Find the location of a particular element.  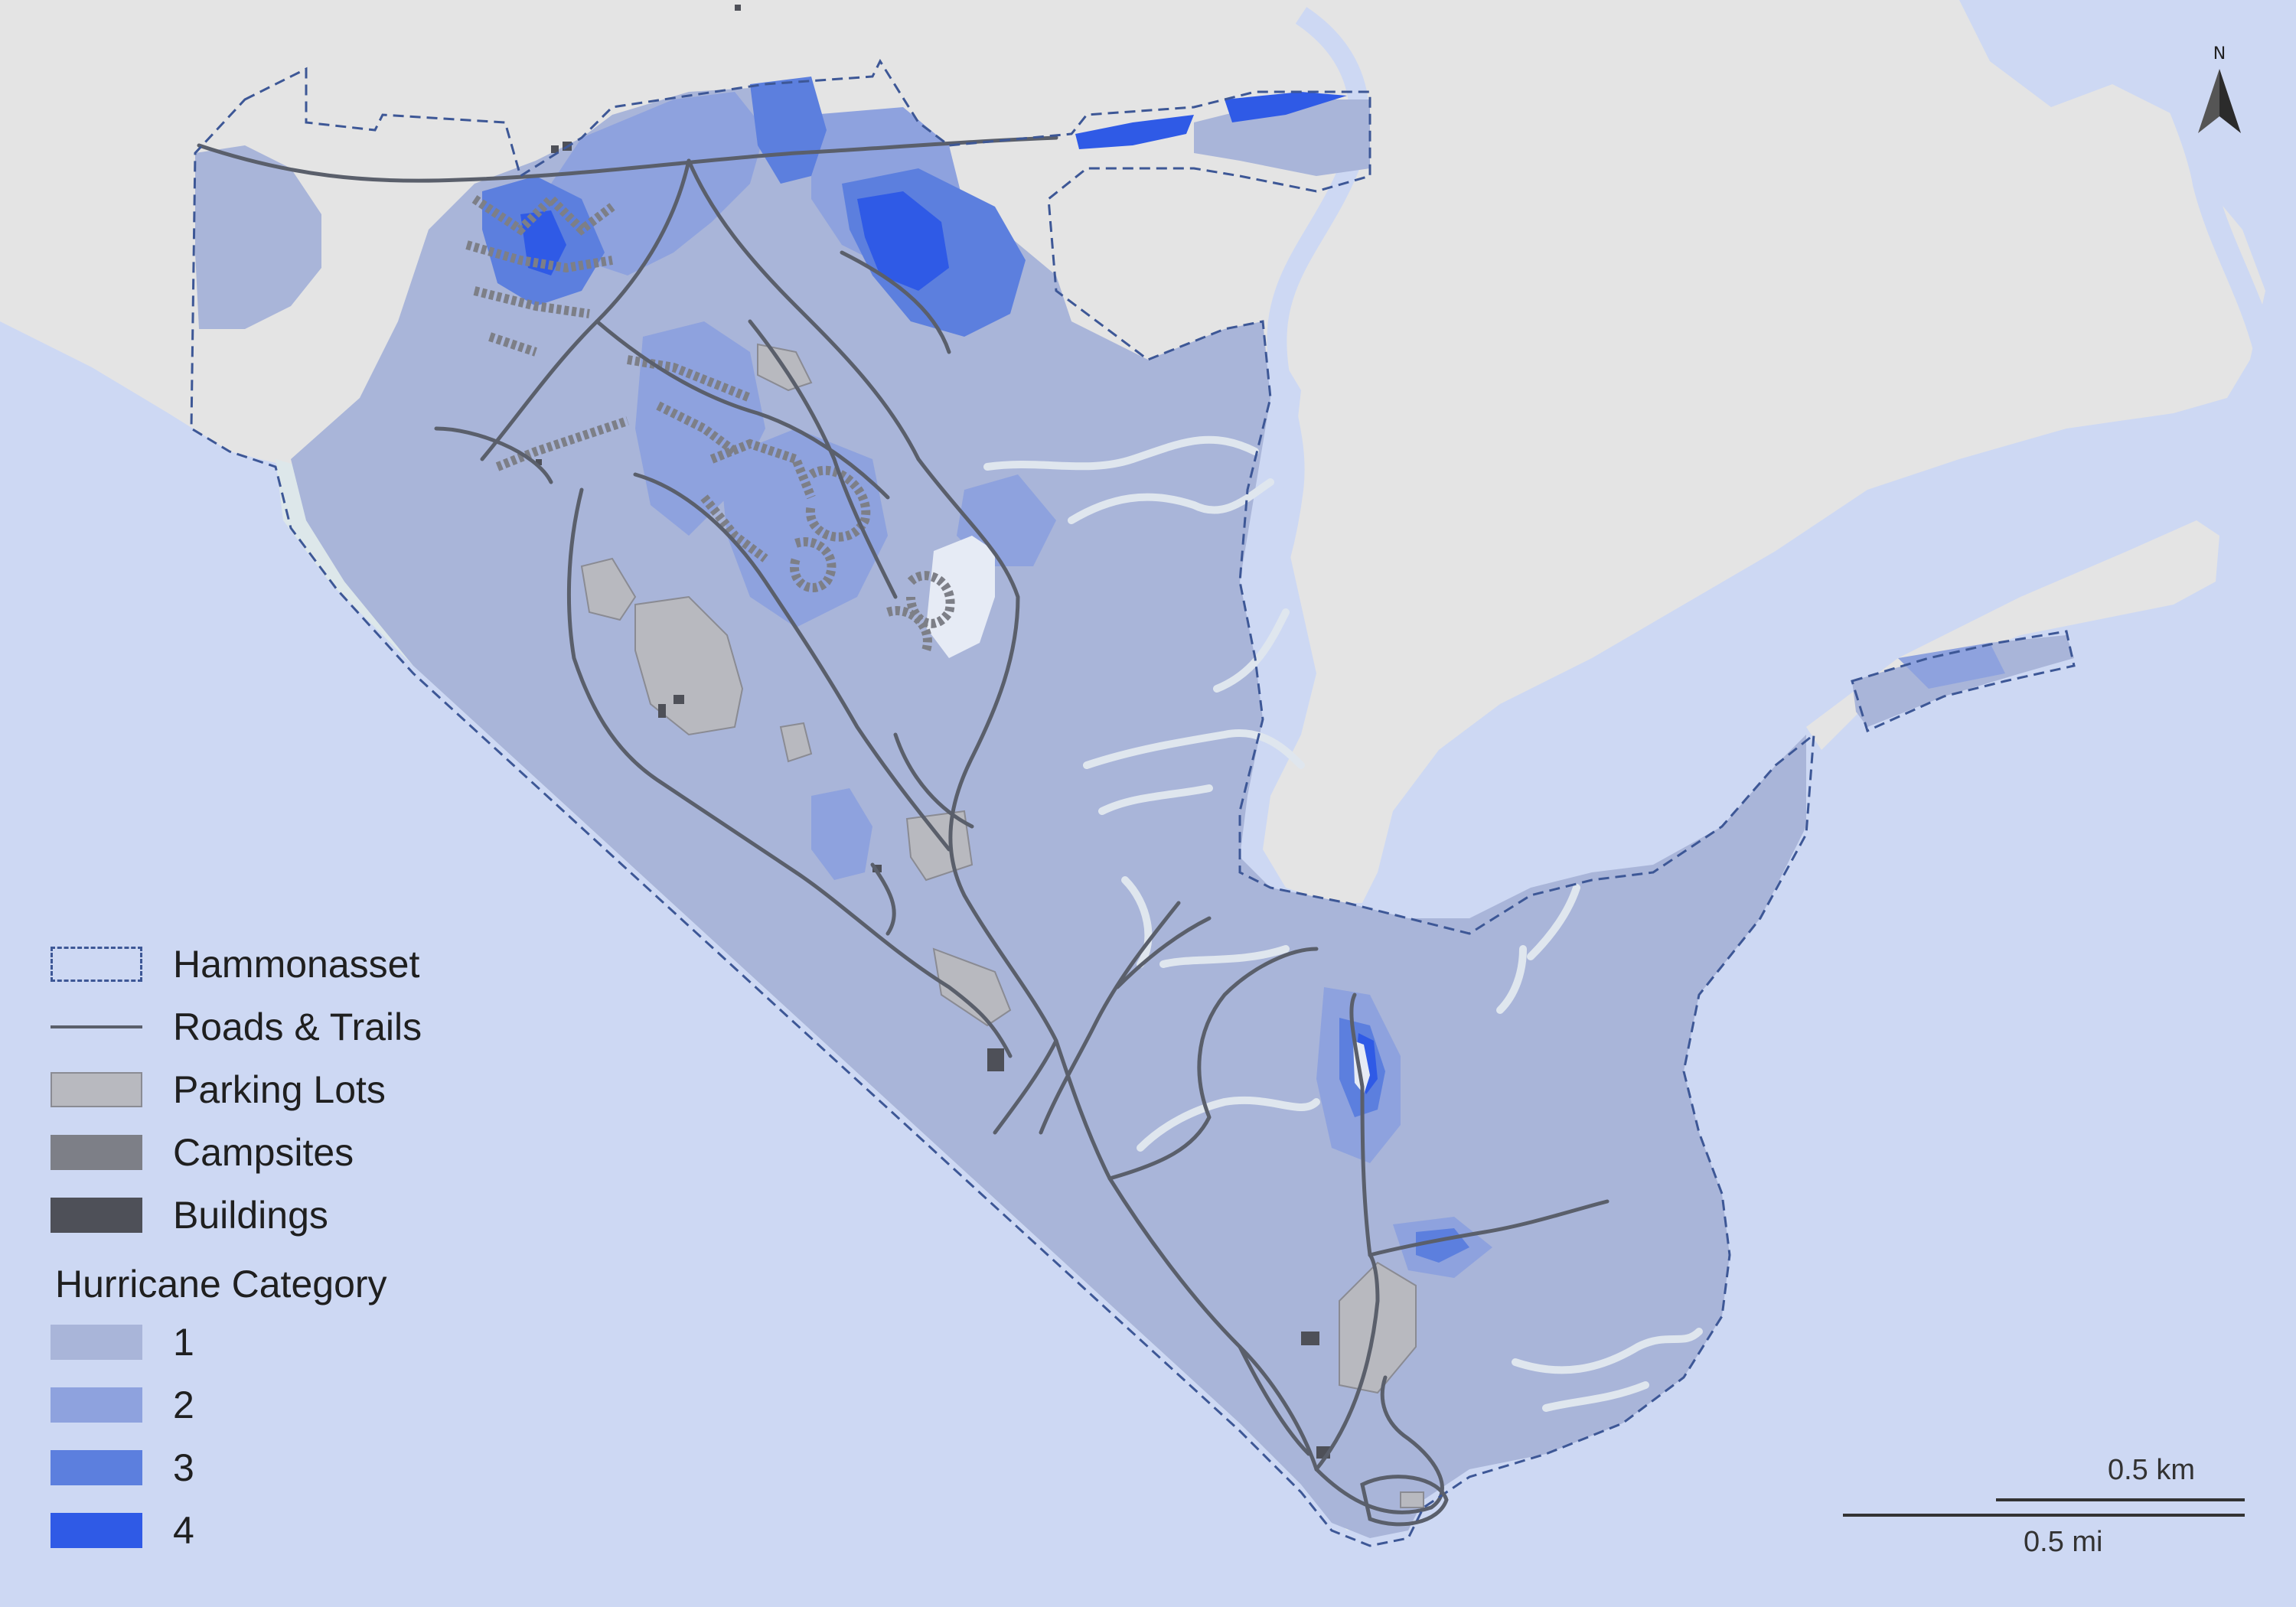

legend-label-category-4: 4 is located at coordinates (183, 1530).